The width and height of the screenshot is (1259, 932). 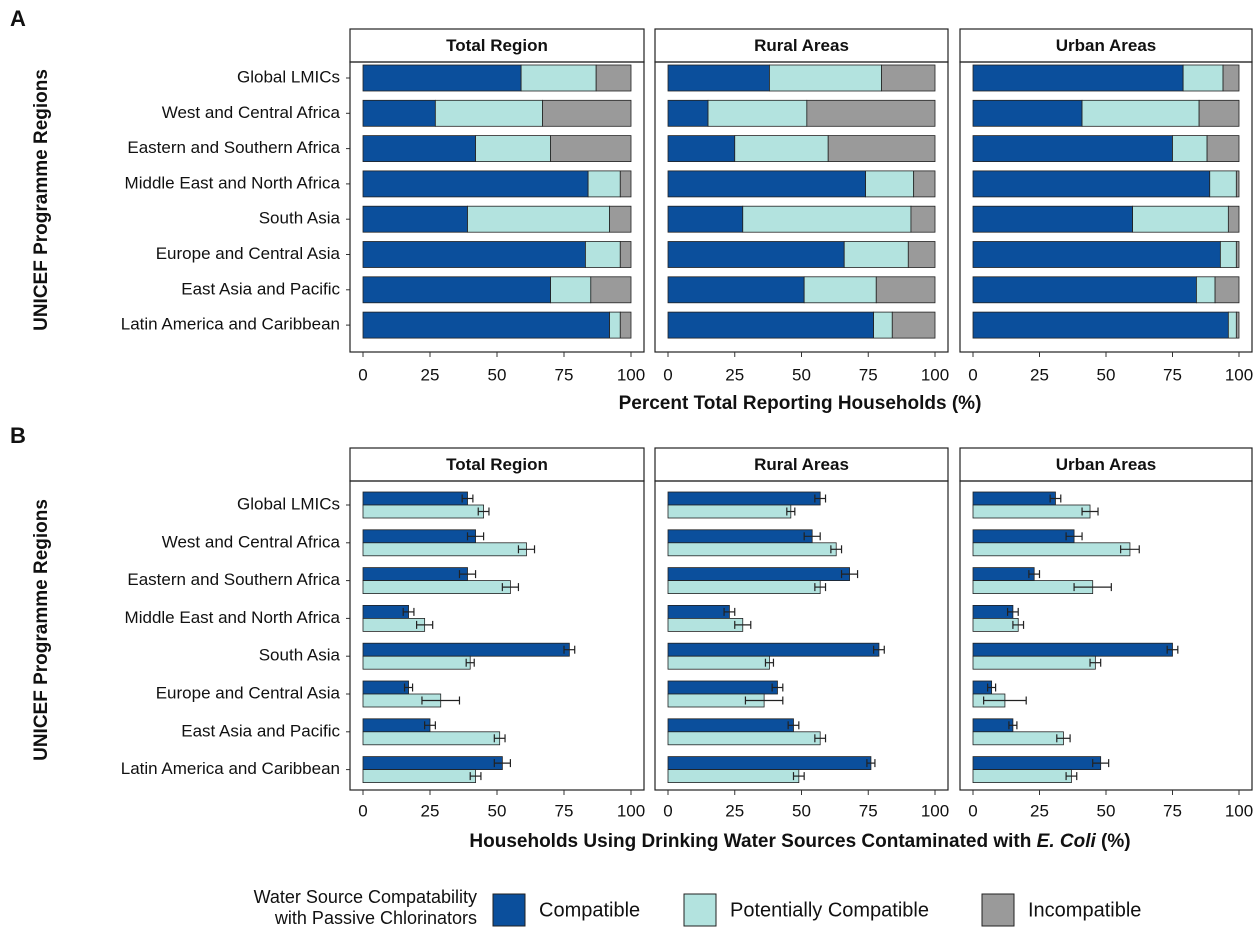 I want to click on panel-label: B, so click(x=18, y=435).